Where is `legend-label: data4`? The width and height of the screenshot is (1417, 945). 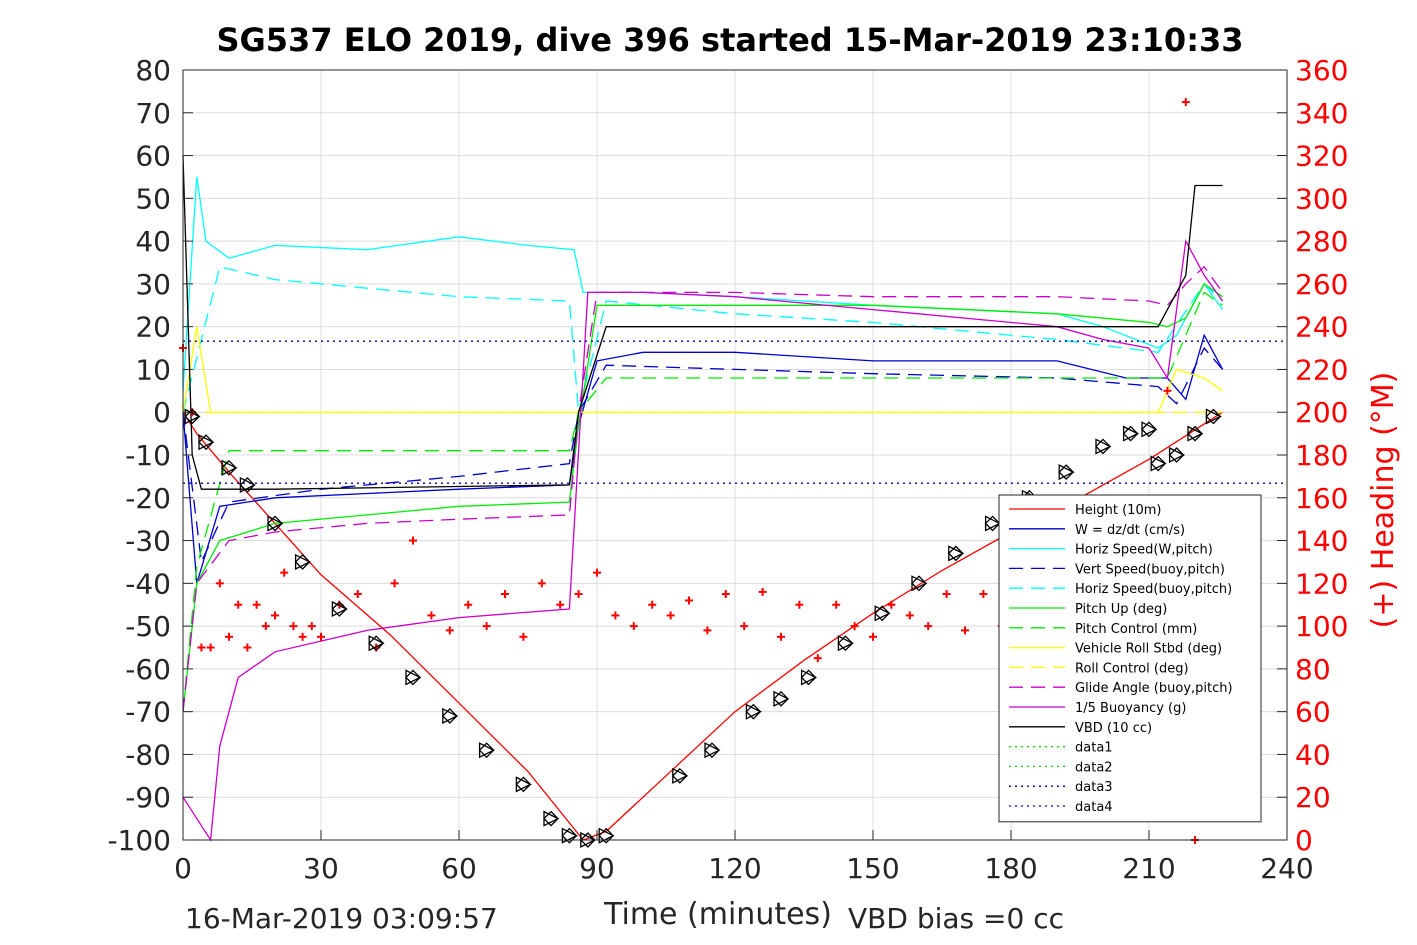 legend-label: data4 is located at coordinates (1094, 807).